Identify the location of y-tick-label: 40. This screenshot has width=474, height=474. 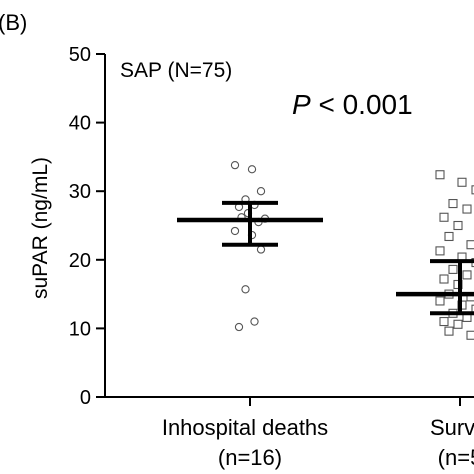
(80, 124).